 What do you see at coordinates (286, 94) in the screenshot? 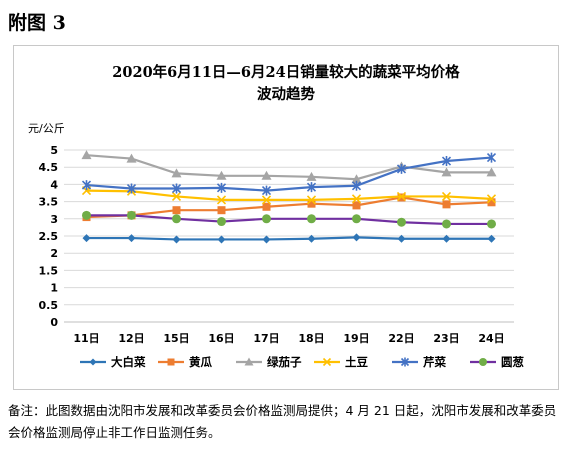
I see `chart-title-line-2: 波动趋势` at bounding box center [286, 94].